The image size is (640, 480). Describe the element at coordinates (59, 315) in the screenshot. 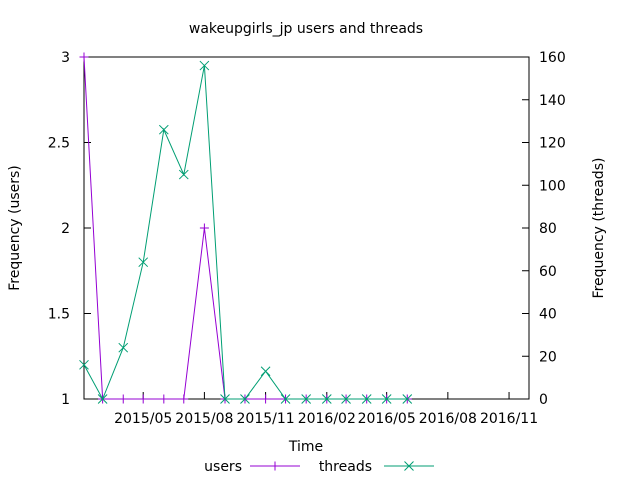

I see `left-tick-label: 1.5` at that location.